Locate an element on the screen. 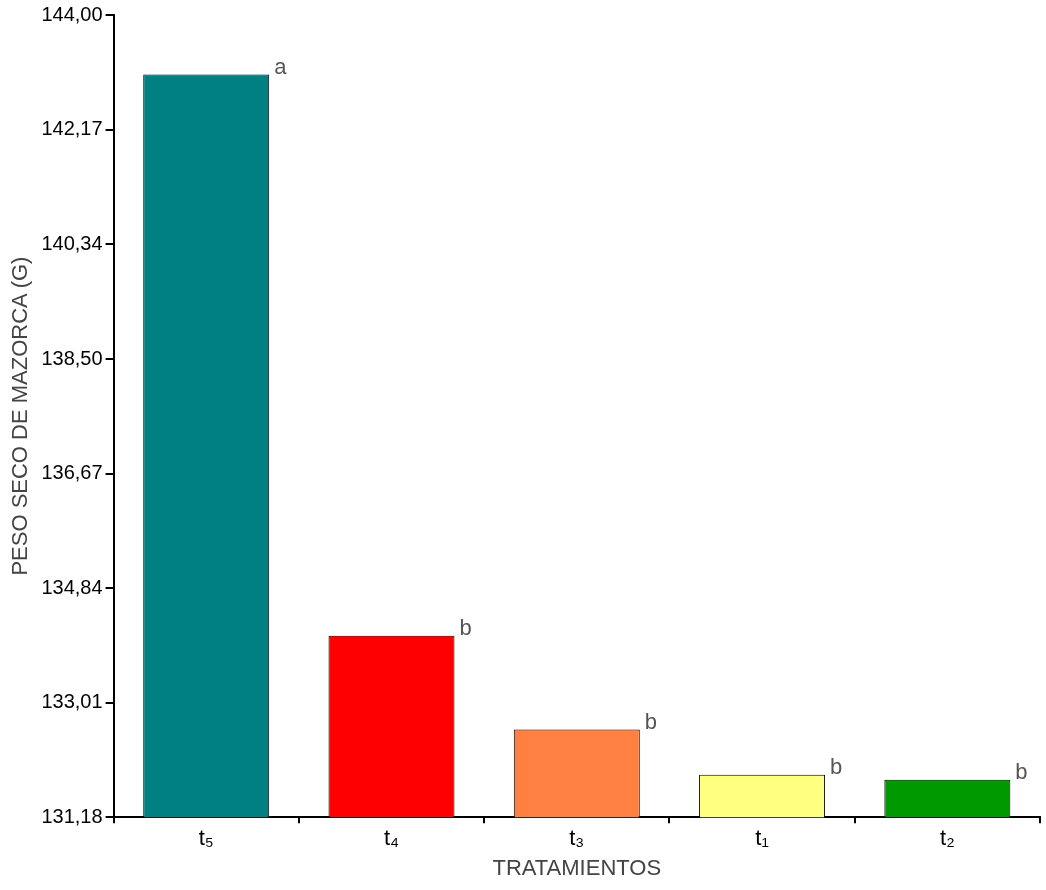  y-tick-label: 140,34 is located at coordinates (72, 242).